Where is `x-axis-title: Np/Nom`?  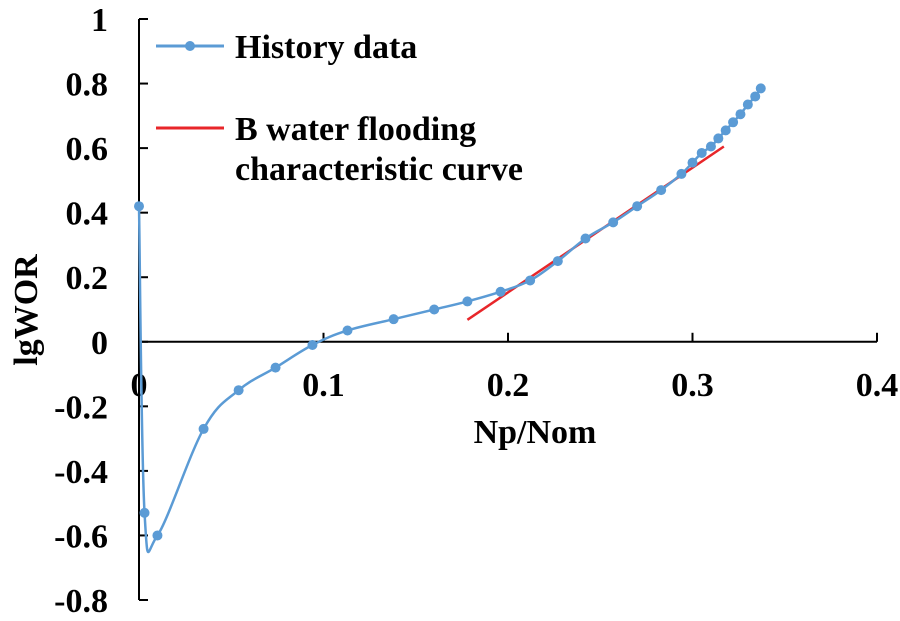
x-axis-title: Np/Nom is located at coordinates (535, 432).